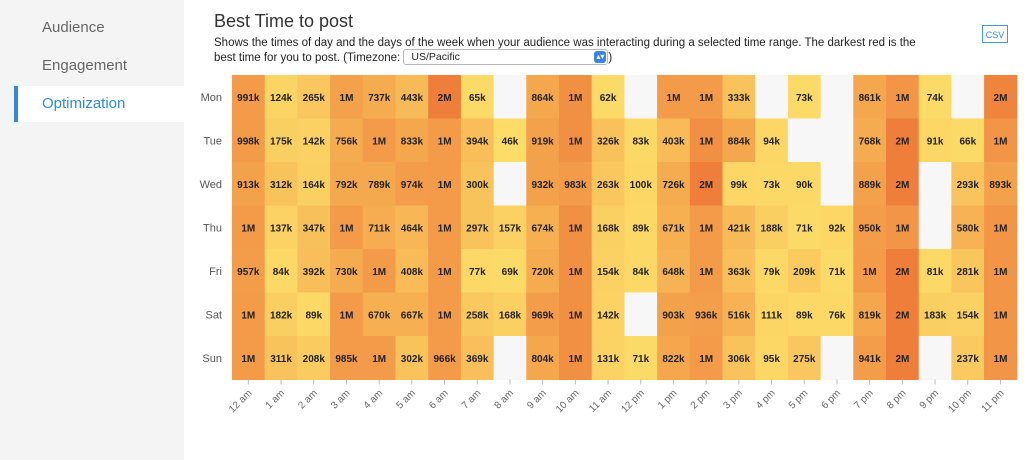 The width and height of the screenshot is (1024, 460). I want to click on y-axis-label-wed: Wed, so click(211, 185).